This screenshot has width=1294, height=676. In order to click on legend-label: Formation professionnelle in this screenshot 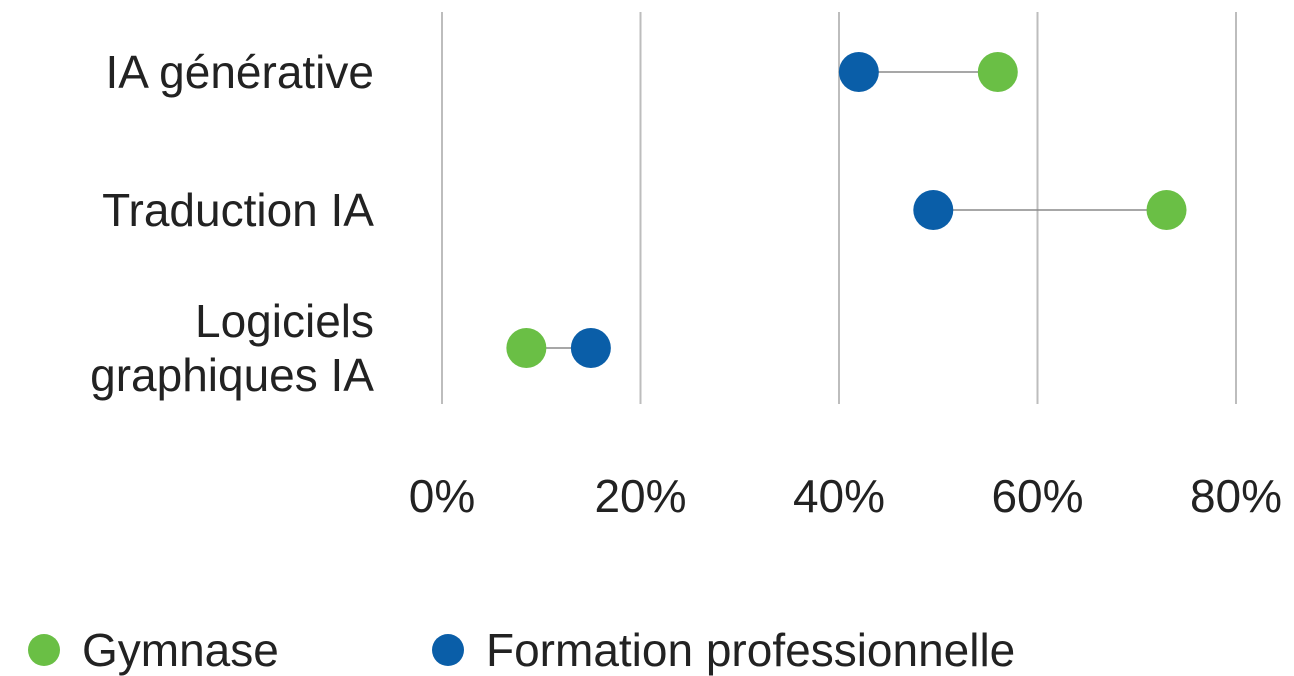, I will do `click(750, 650)`.